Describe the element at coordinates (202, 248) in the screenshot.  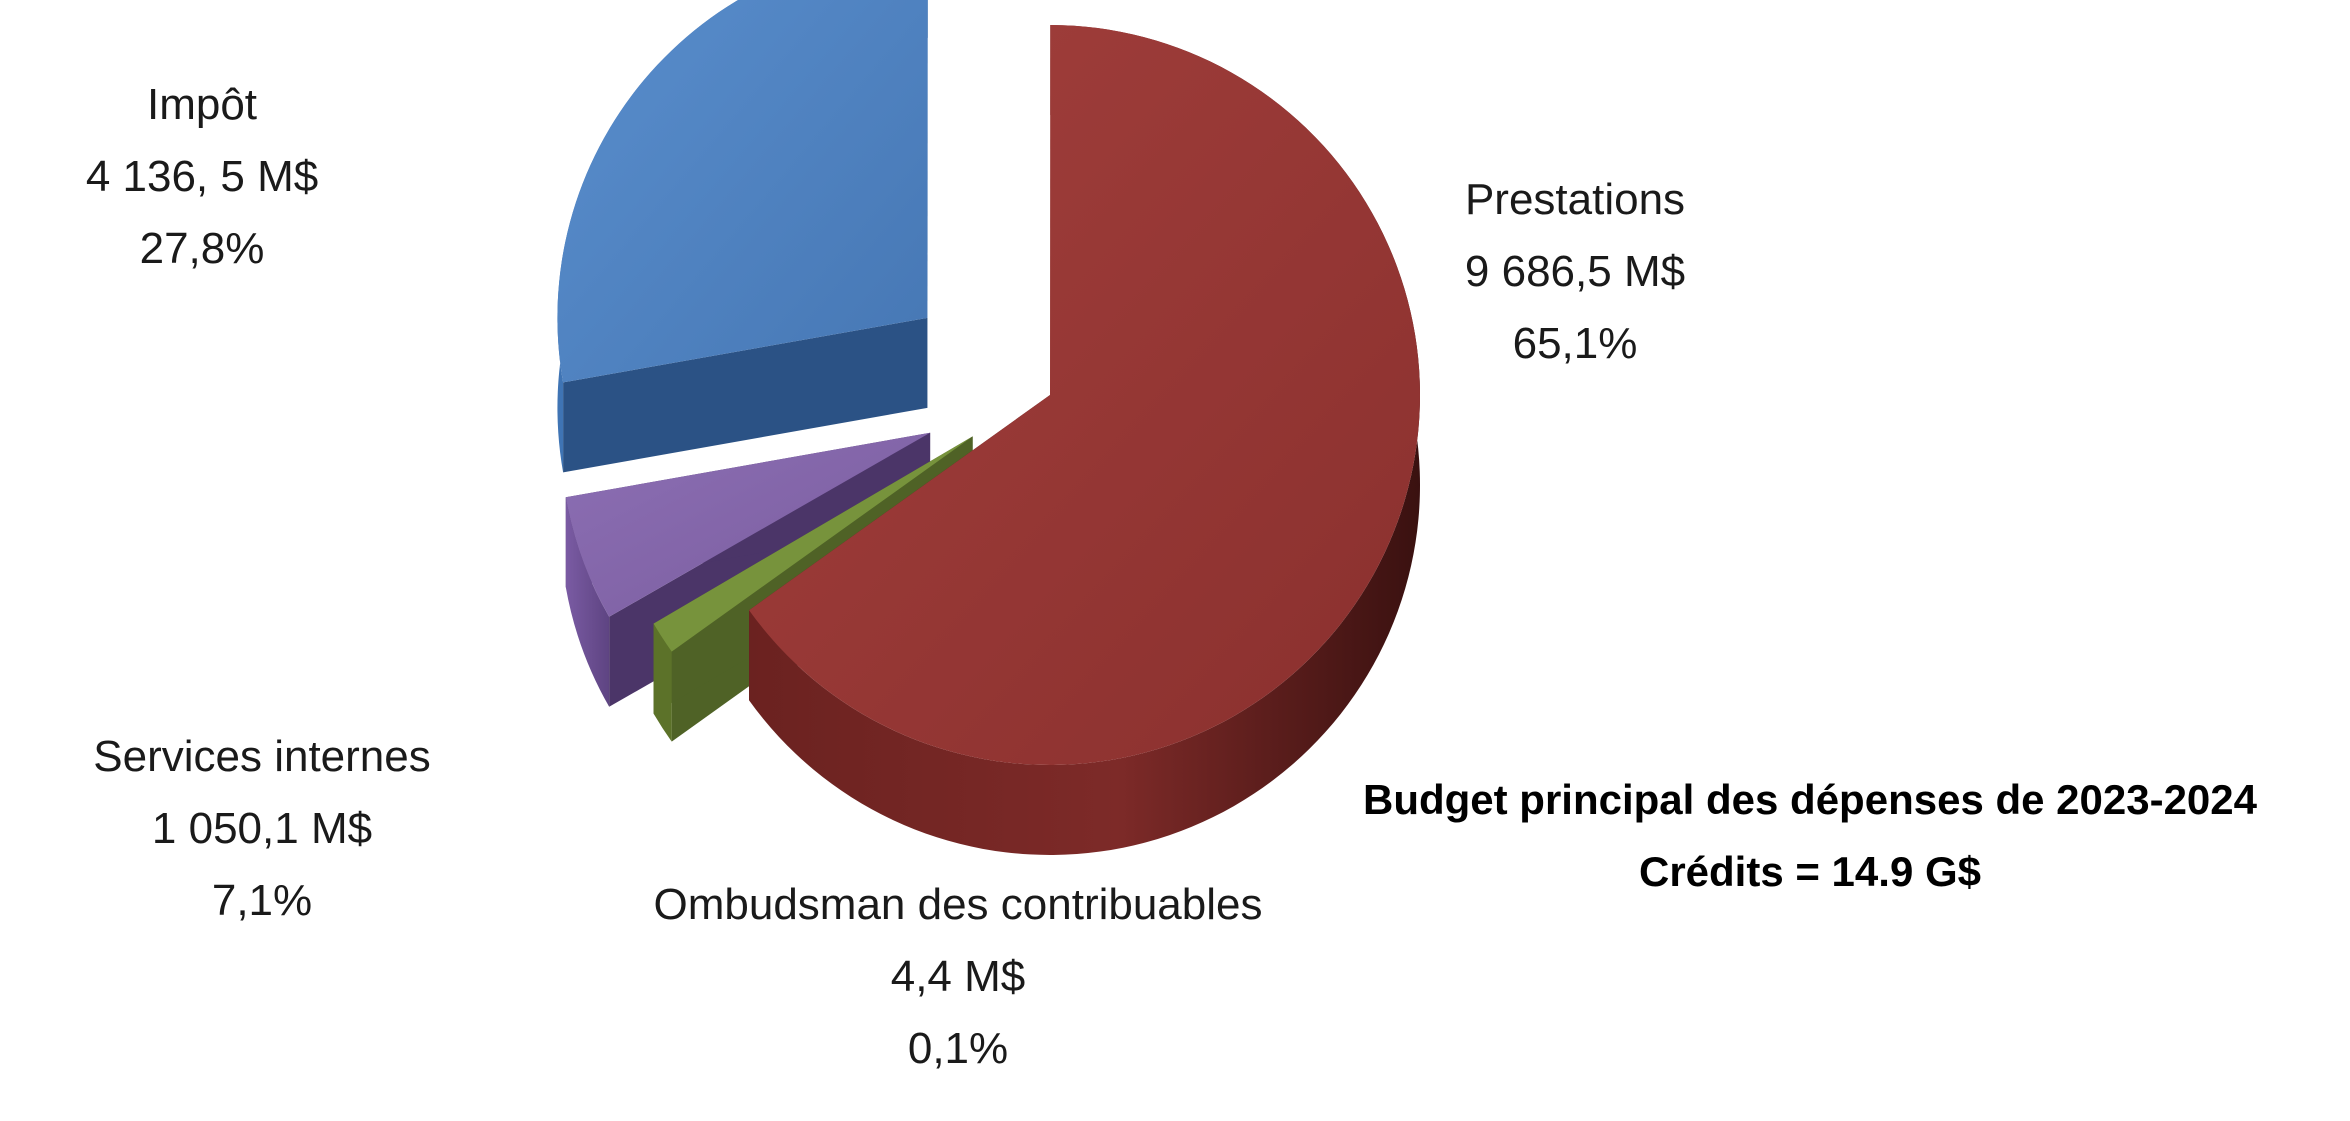
I see `label-percent: 27,8%` at that location.